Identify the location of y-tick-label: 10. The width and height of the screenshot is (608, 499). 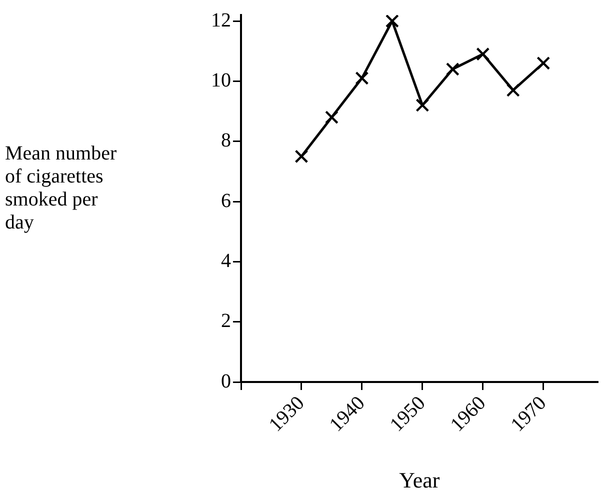
(221, 80).